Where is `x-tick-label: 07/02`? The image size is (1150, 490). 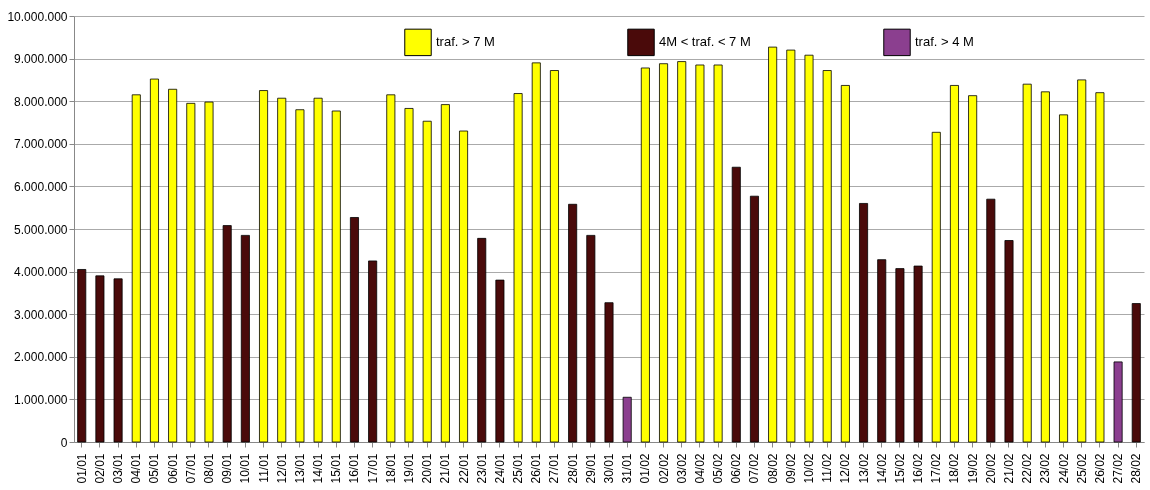
x-tick-label: 07/02 is located at coordinates (754, 468).